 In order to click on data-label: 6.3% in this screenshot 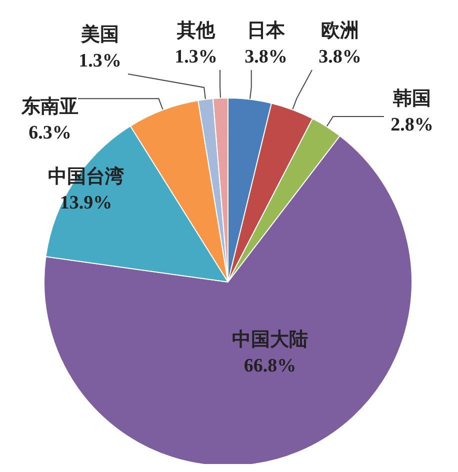, I will do `click(50, 133)`.